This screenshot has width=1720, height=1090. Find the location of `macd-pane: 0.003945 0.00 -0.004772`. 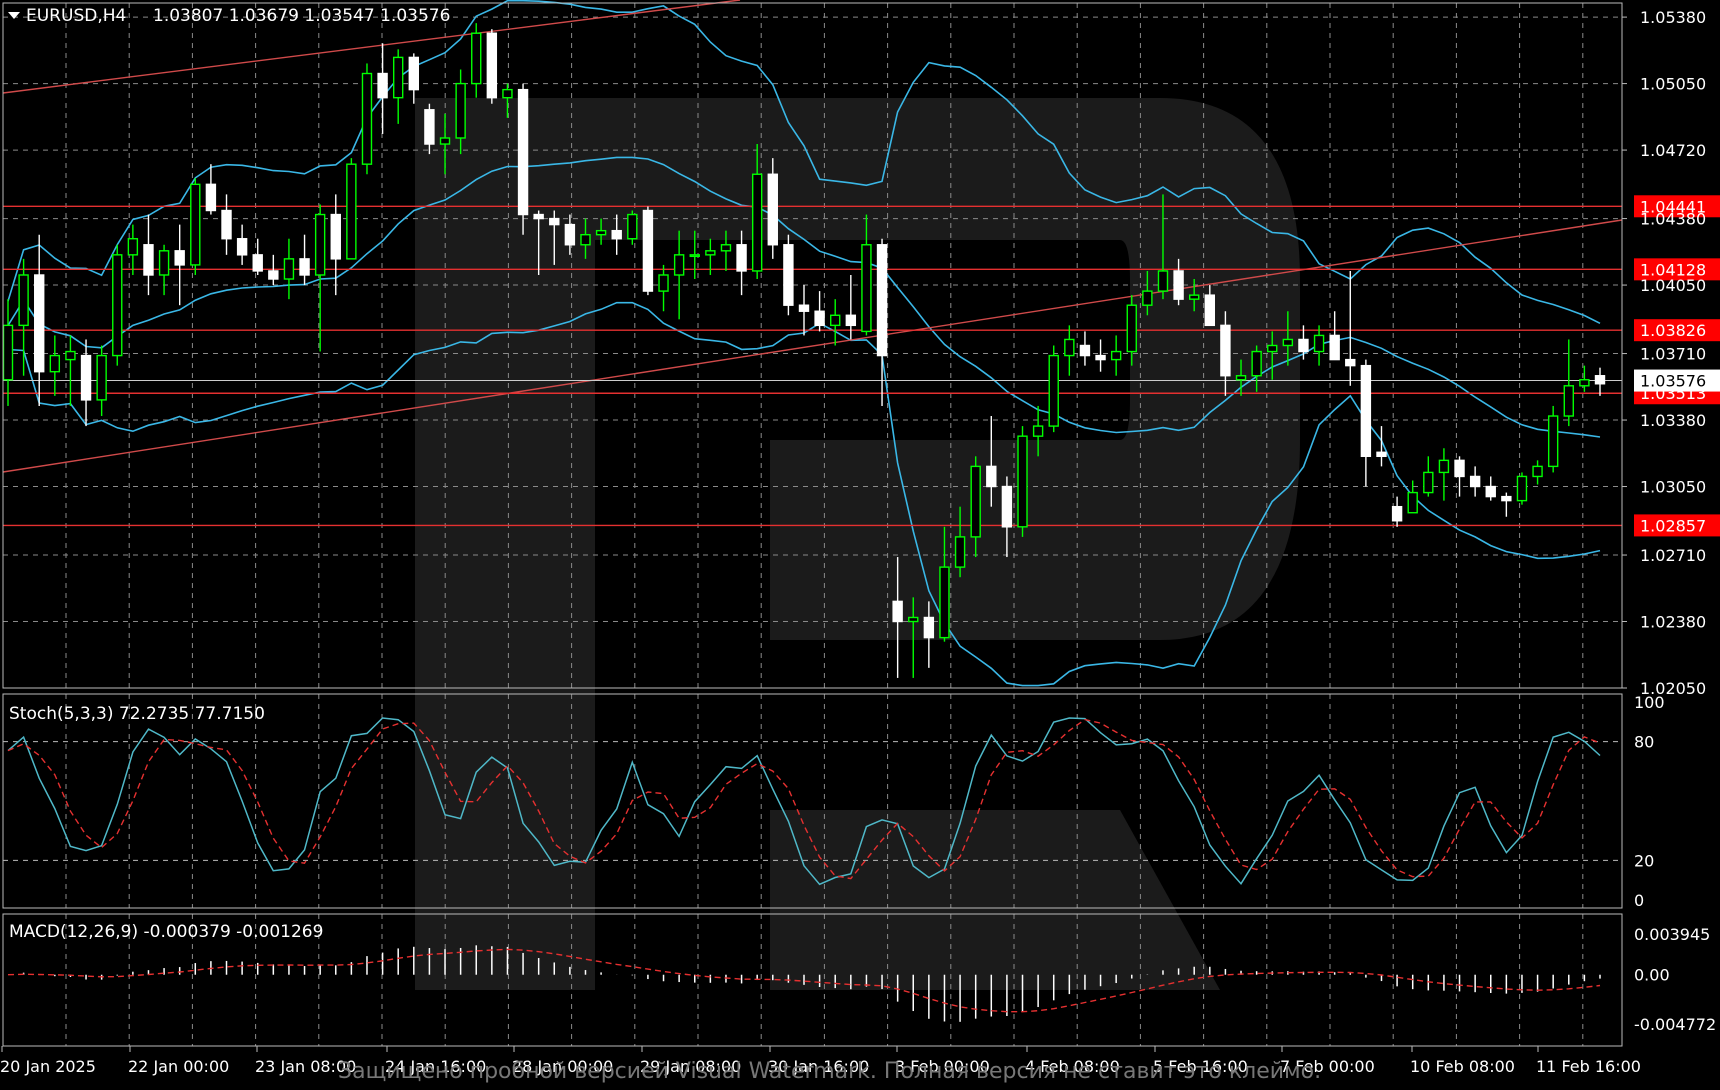

macd-pane: 0.003945 0.00 -0.004772 is located at coordinates (861, 979).